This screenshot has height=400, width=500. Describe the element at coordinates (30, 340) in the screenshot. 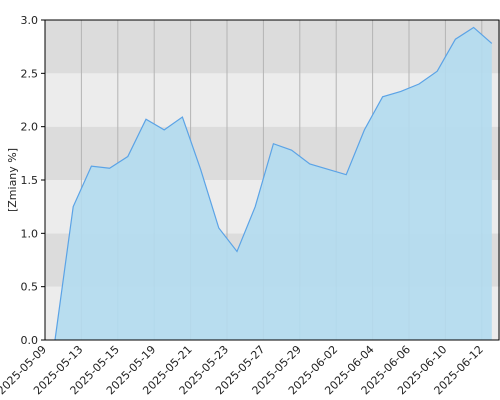

I see `y-tick-label: 0.0` at that location.